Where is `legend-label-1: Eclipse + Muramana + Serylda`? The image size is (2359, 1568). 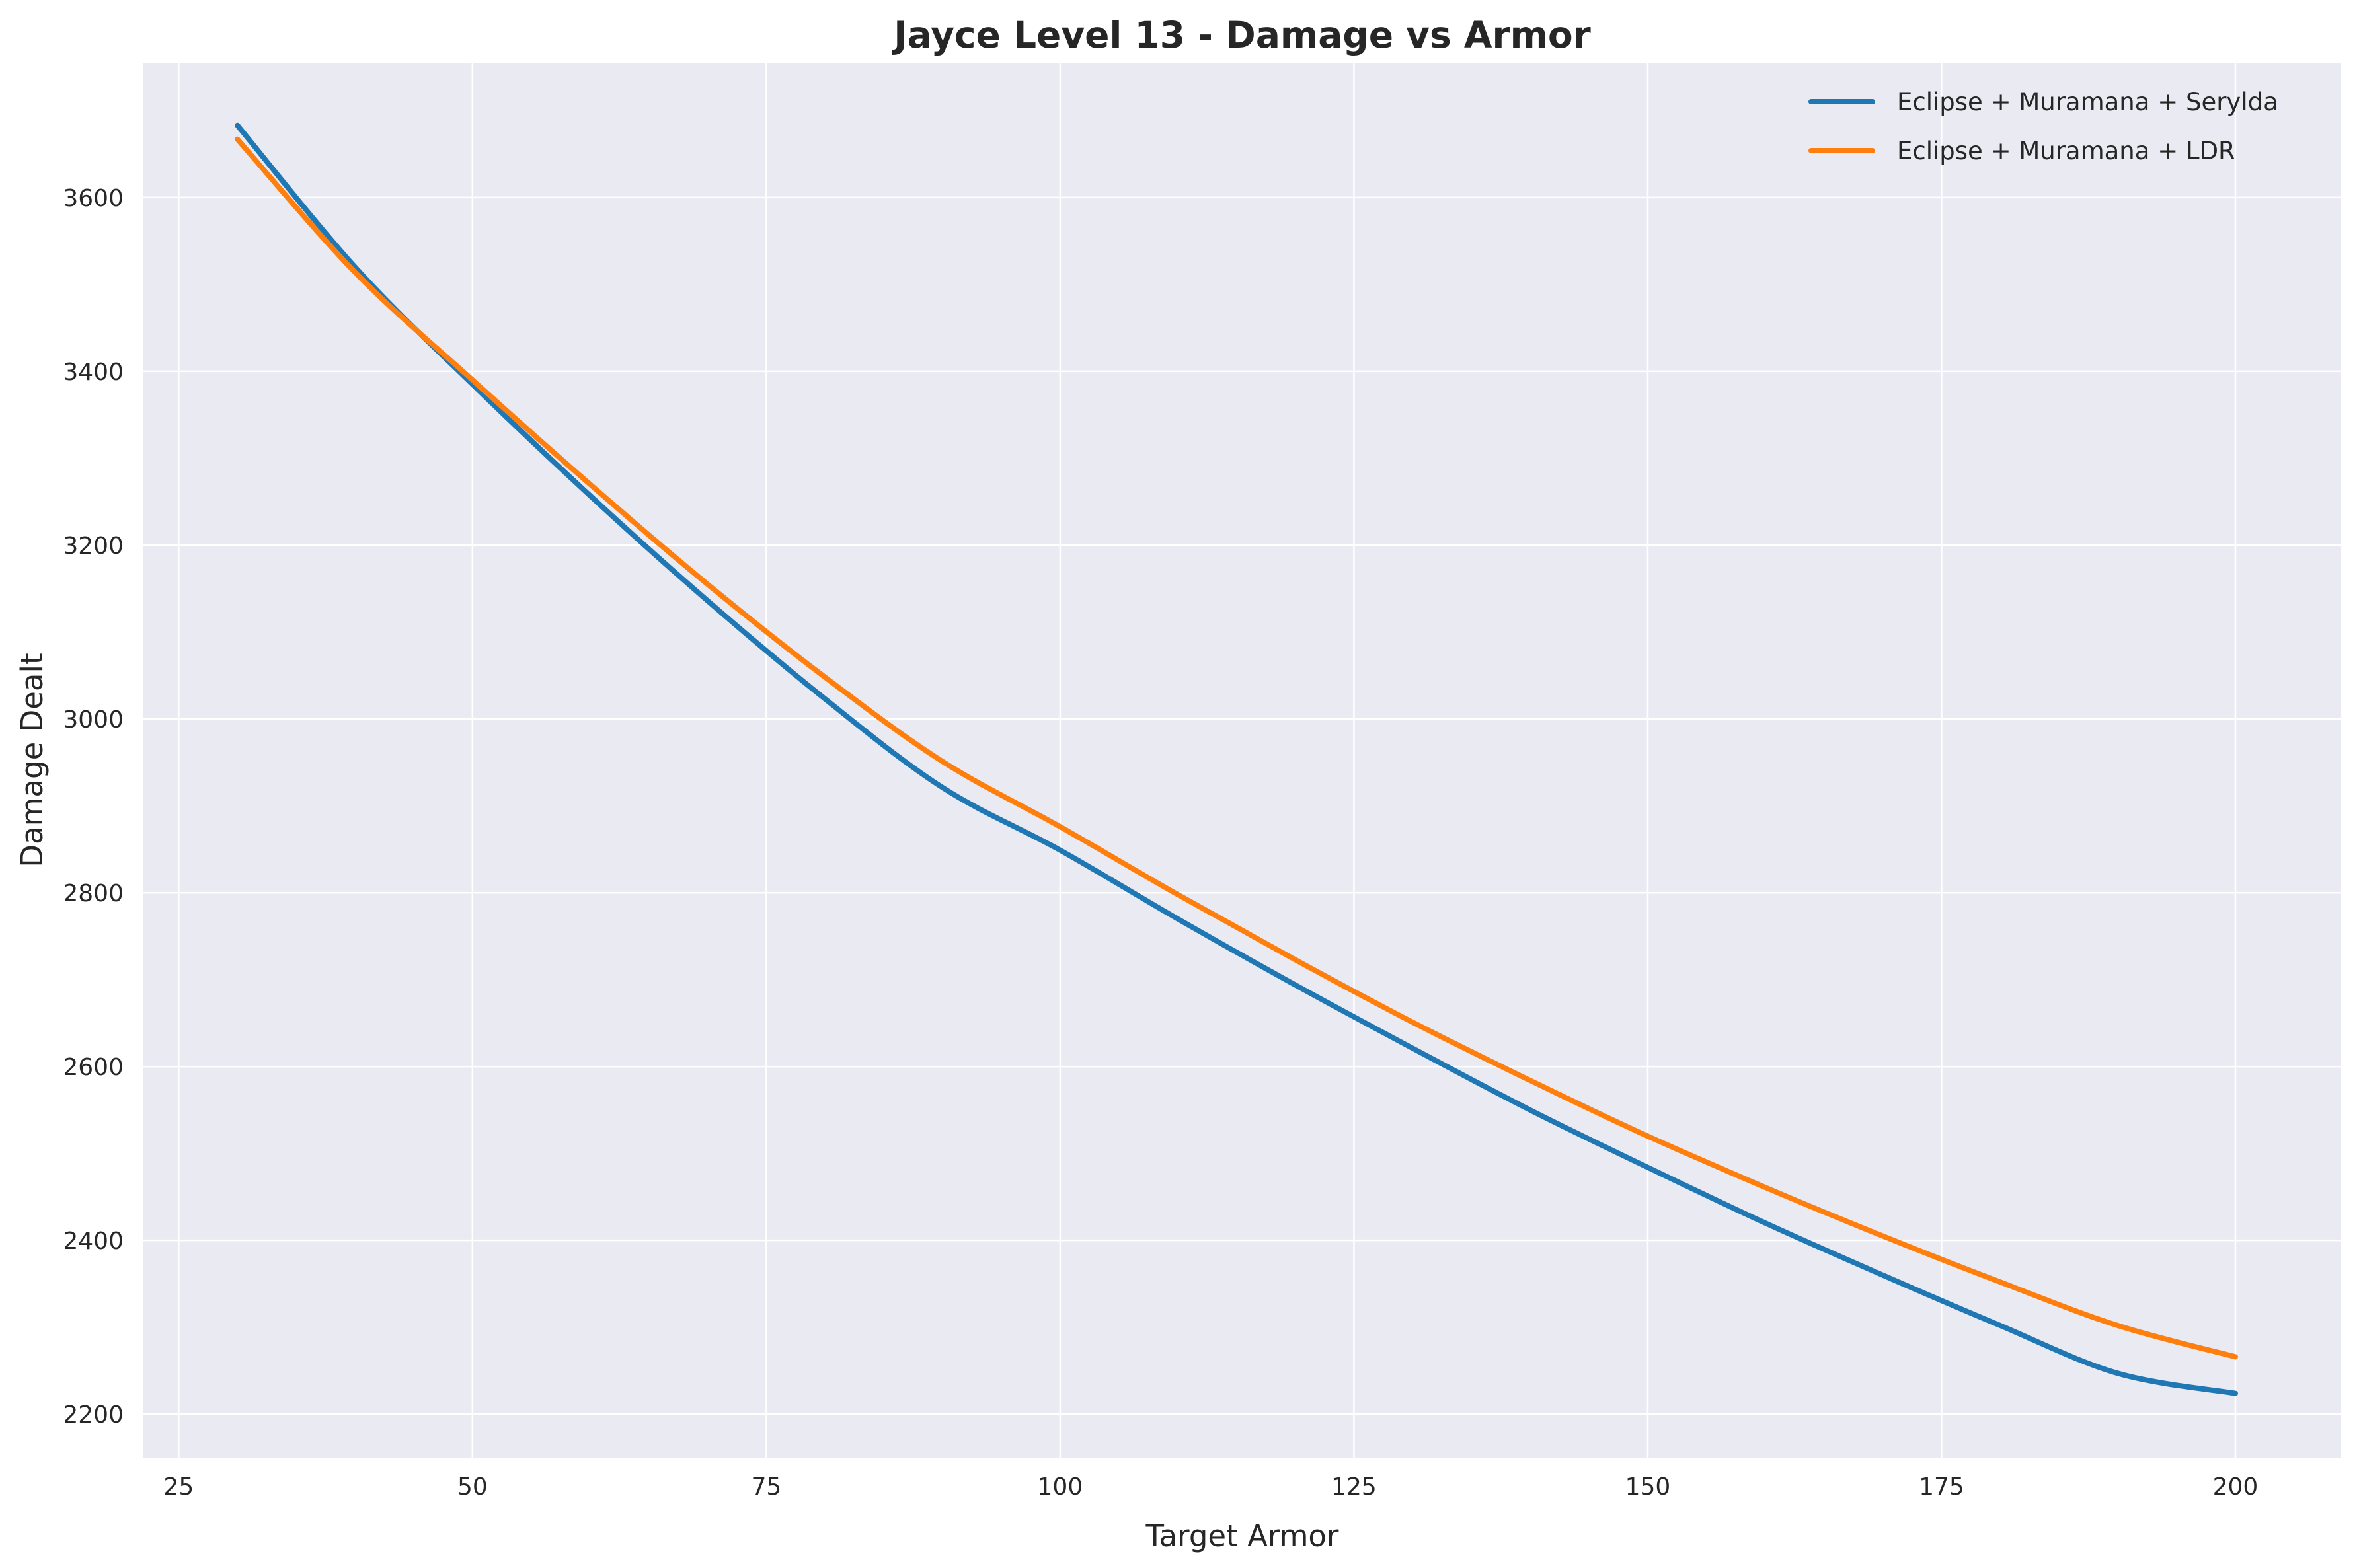
legend-label-1: Eclipse + Muramana + Serylda is located at coordinates (2087, 102).